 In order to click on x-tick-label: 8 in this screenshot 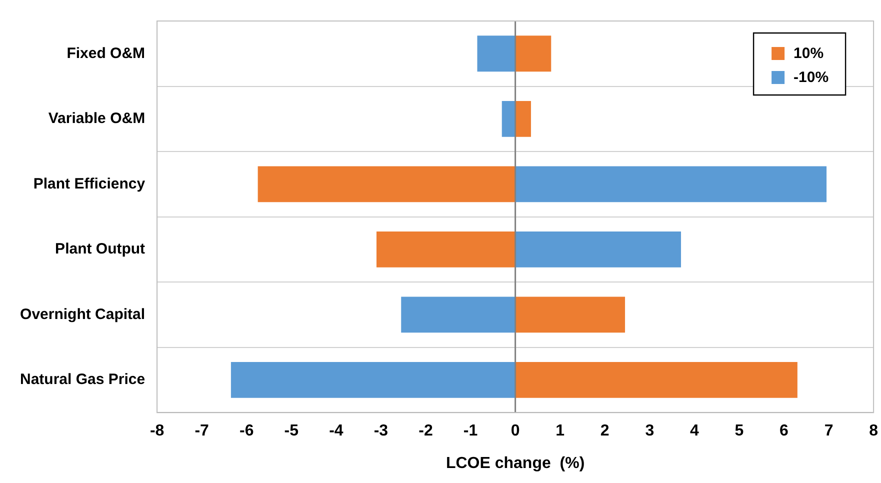, I will do `click(873, 431)`.